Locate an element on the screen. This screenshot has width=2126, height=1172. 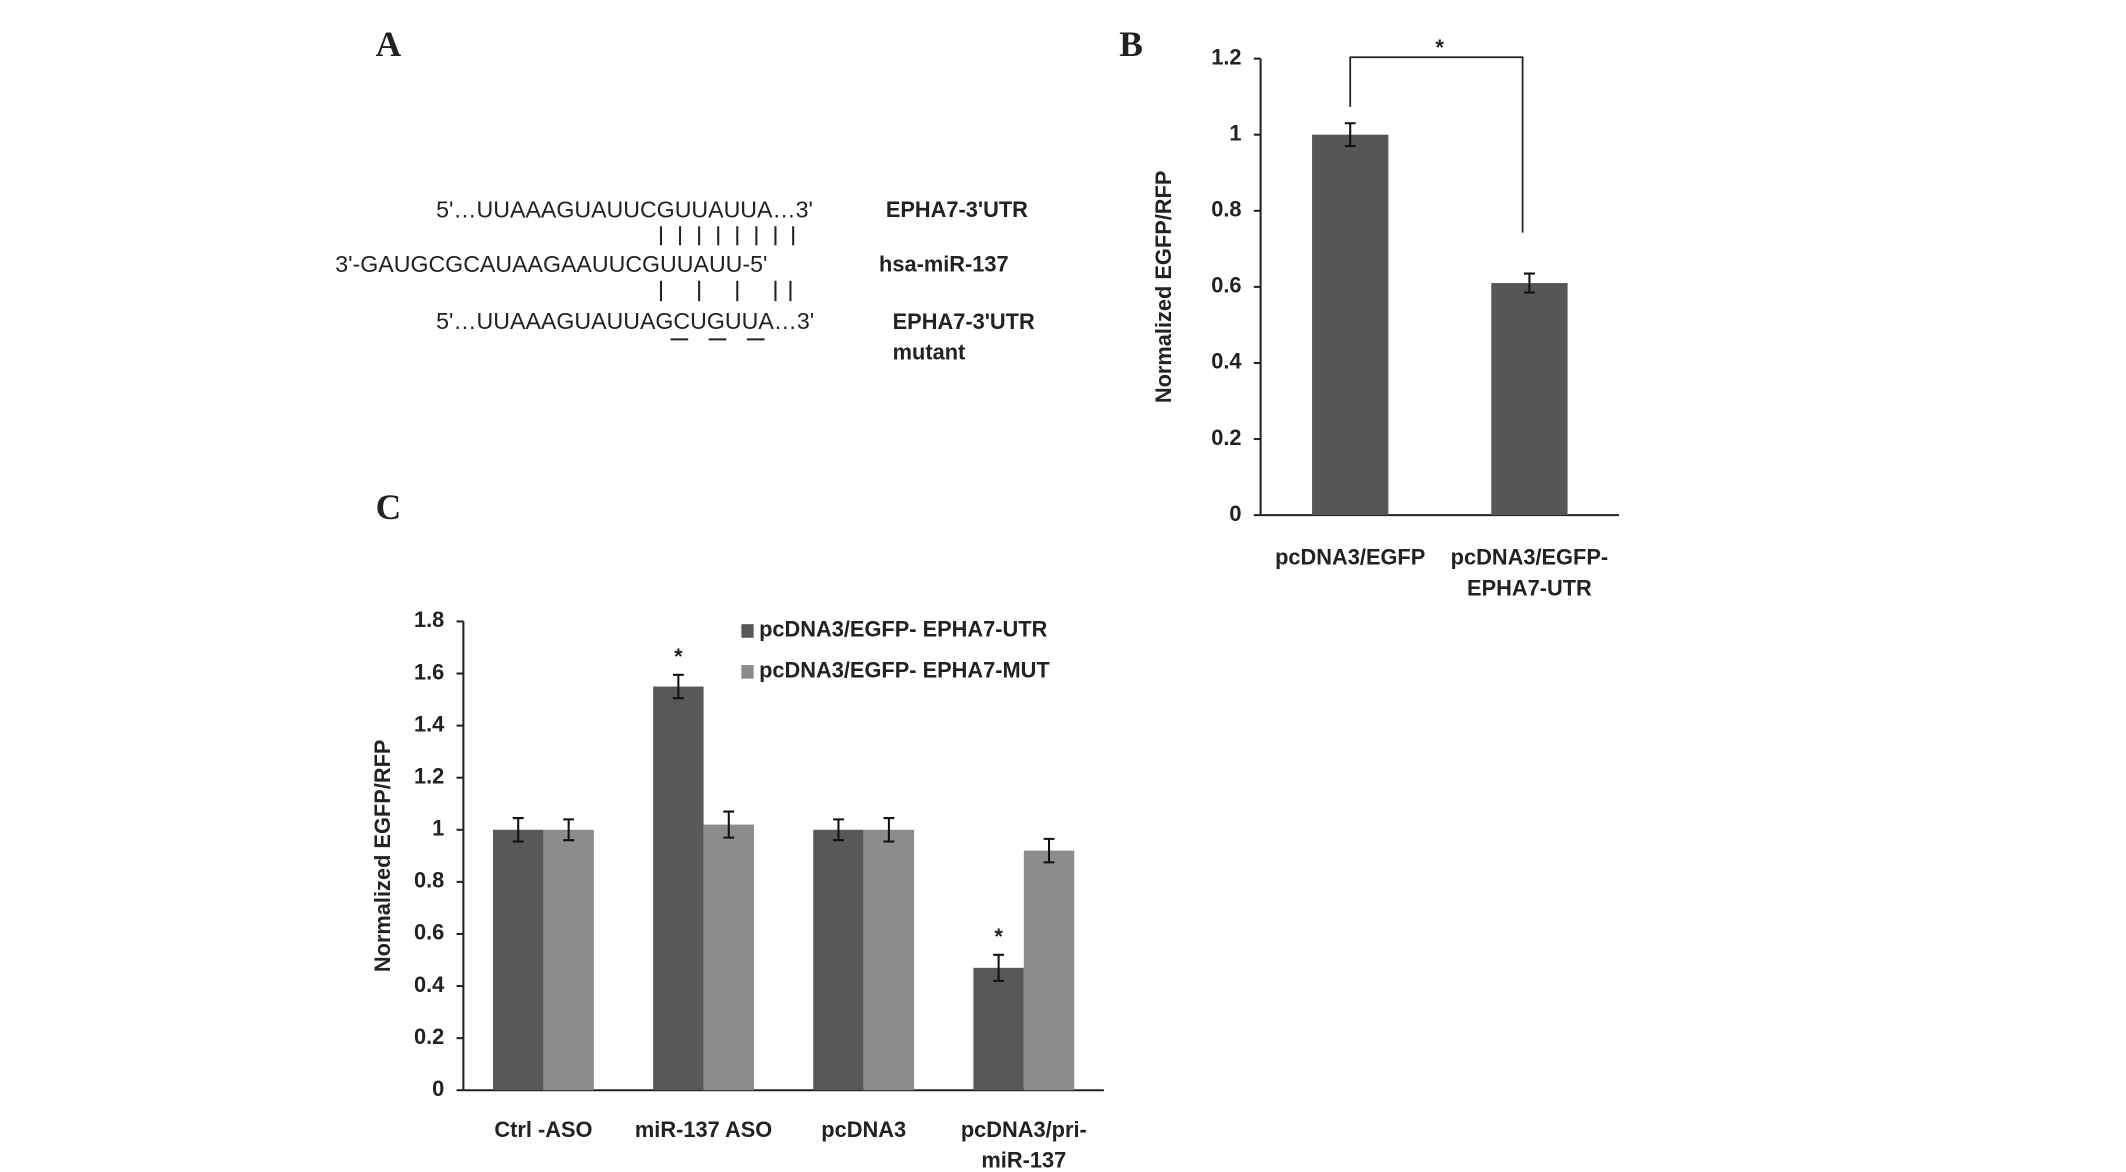
x-tick-label: pcDNA3/EGFP-EPHA7-UTR is located at coordinates (1529, 573).